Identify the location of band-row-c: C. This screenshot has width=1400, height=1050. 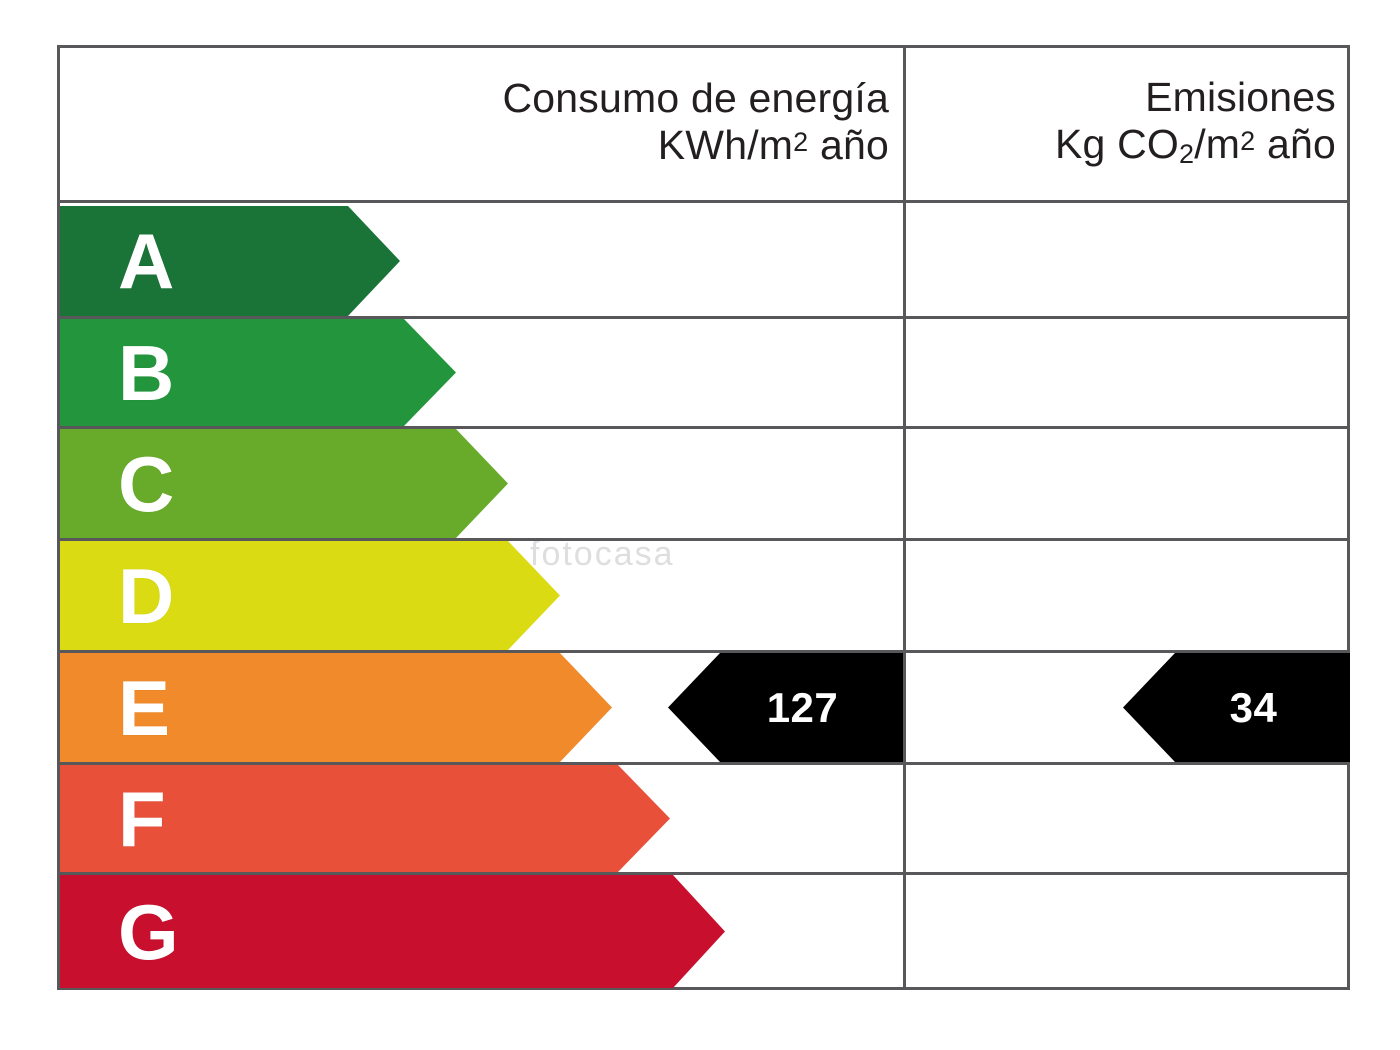
(703, 485).